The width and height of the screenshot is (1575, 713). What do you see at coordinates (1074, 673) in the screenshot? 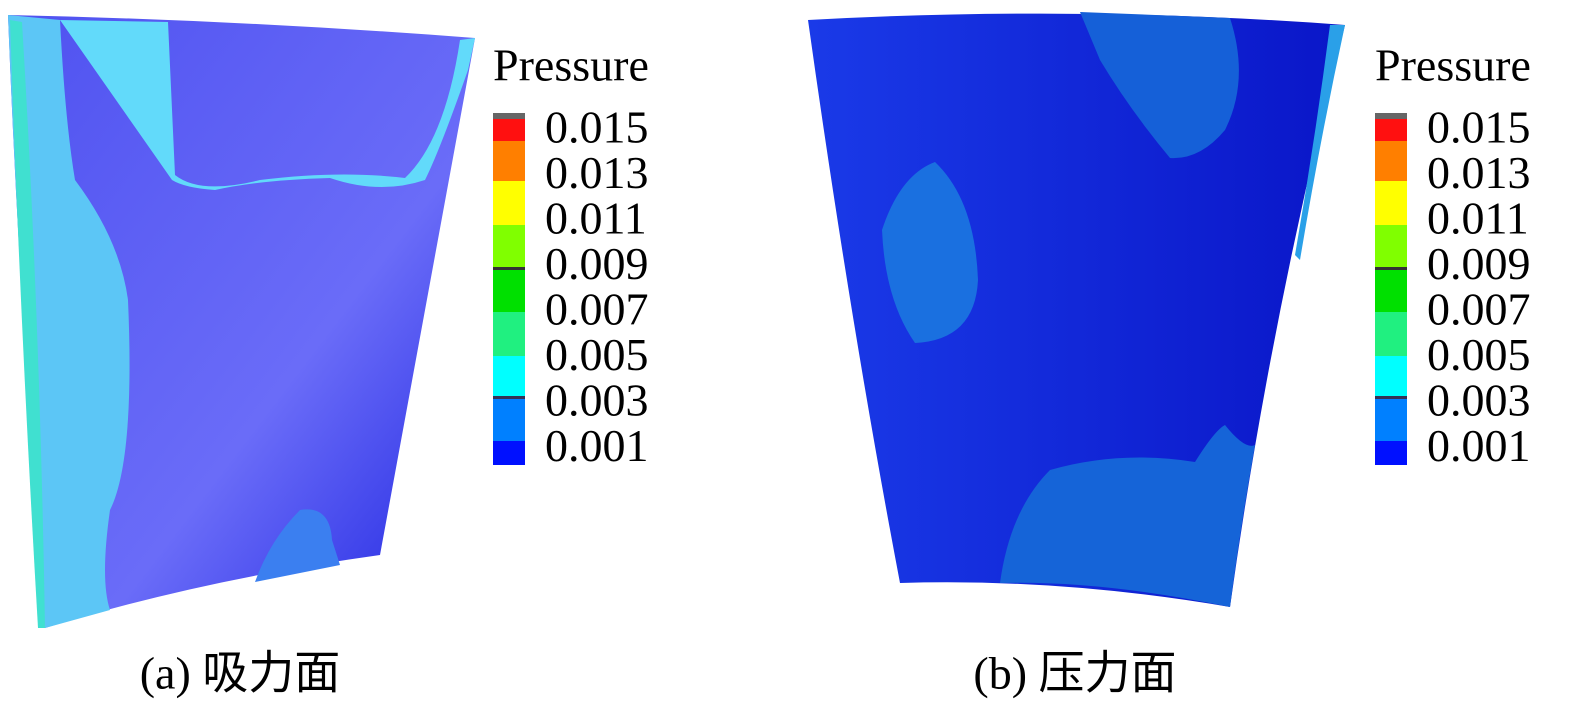
I see `caption: (b) 压力面` at bounding box center [1074, 673].